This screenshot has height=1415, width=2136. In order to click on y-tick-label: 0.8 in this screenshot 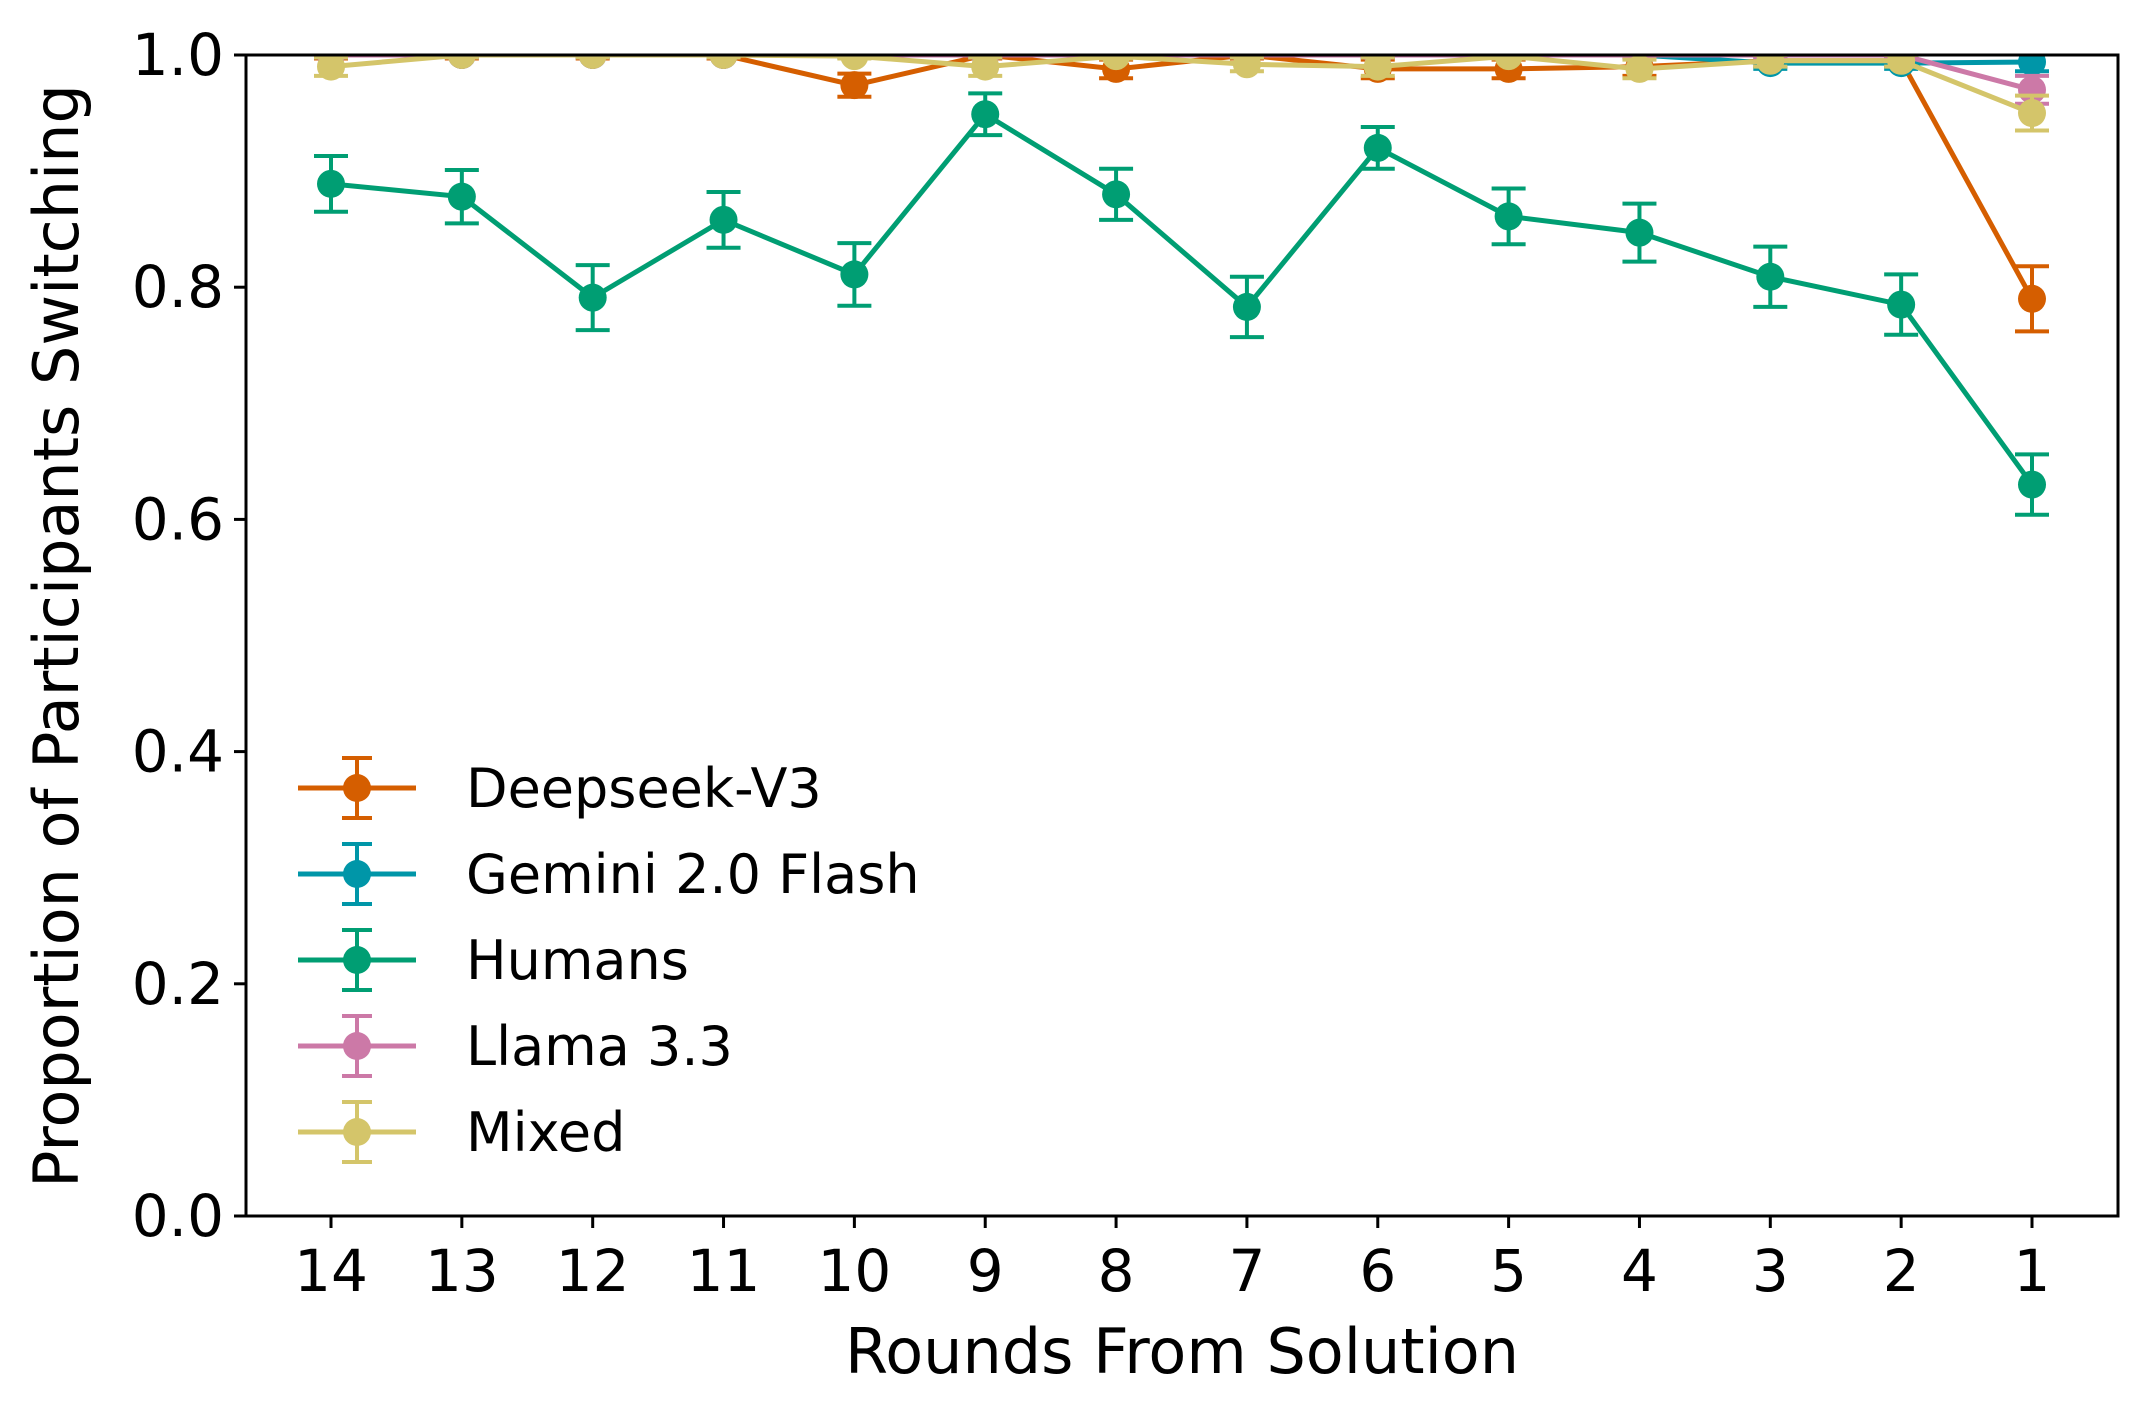, I will do `click(178, 287)`.